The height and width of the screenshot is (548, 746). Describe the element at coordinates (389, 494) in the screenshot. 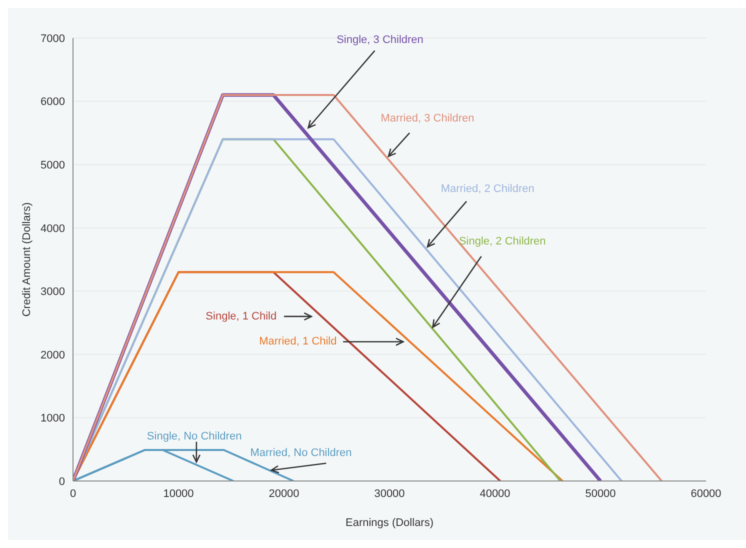

I see `x-tick-label: 30000` at that location.